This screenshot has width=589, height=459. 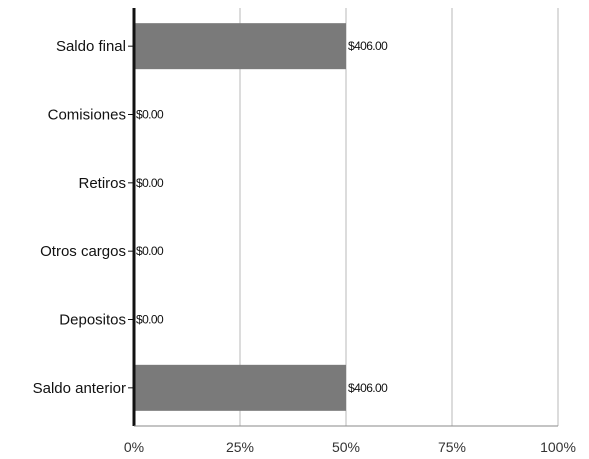 I want to click on category-label: Saldo final, so click(x=91, y=46).